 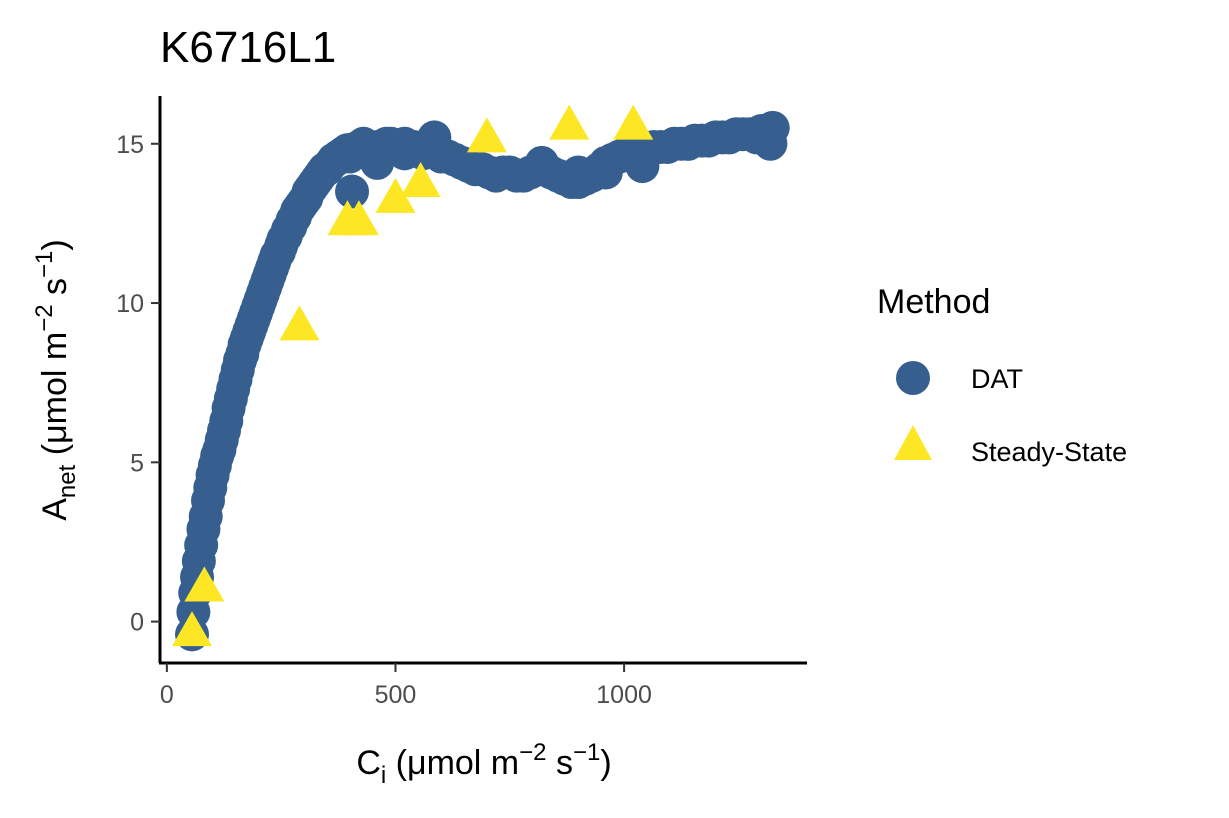 I want to click on y-axis-title-base: A, so click(x=55, y=509).